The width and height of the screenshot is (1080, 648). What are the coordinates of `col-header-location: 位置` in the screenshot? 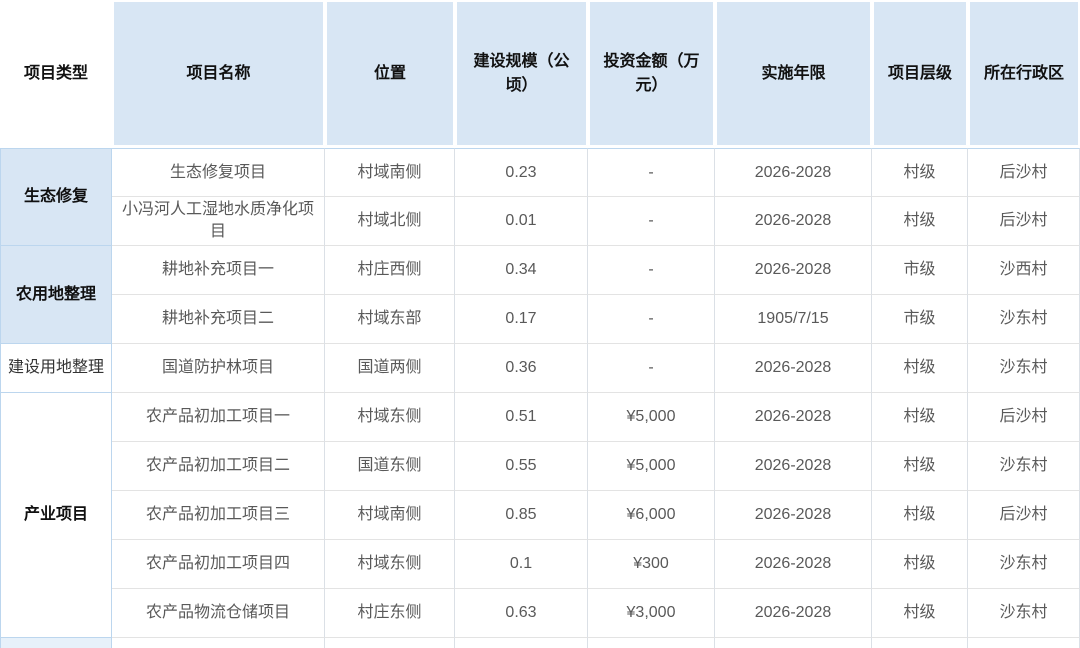 It's located at (390, 74).